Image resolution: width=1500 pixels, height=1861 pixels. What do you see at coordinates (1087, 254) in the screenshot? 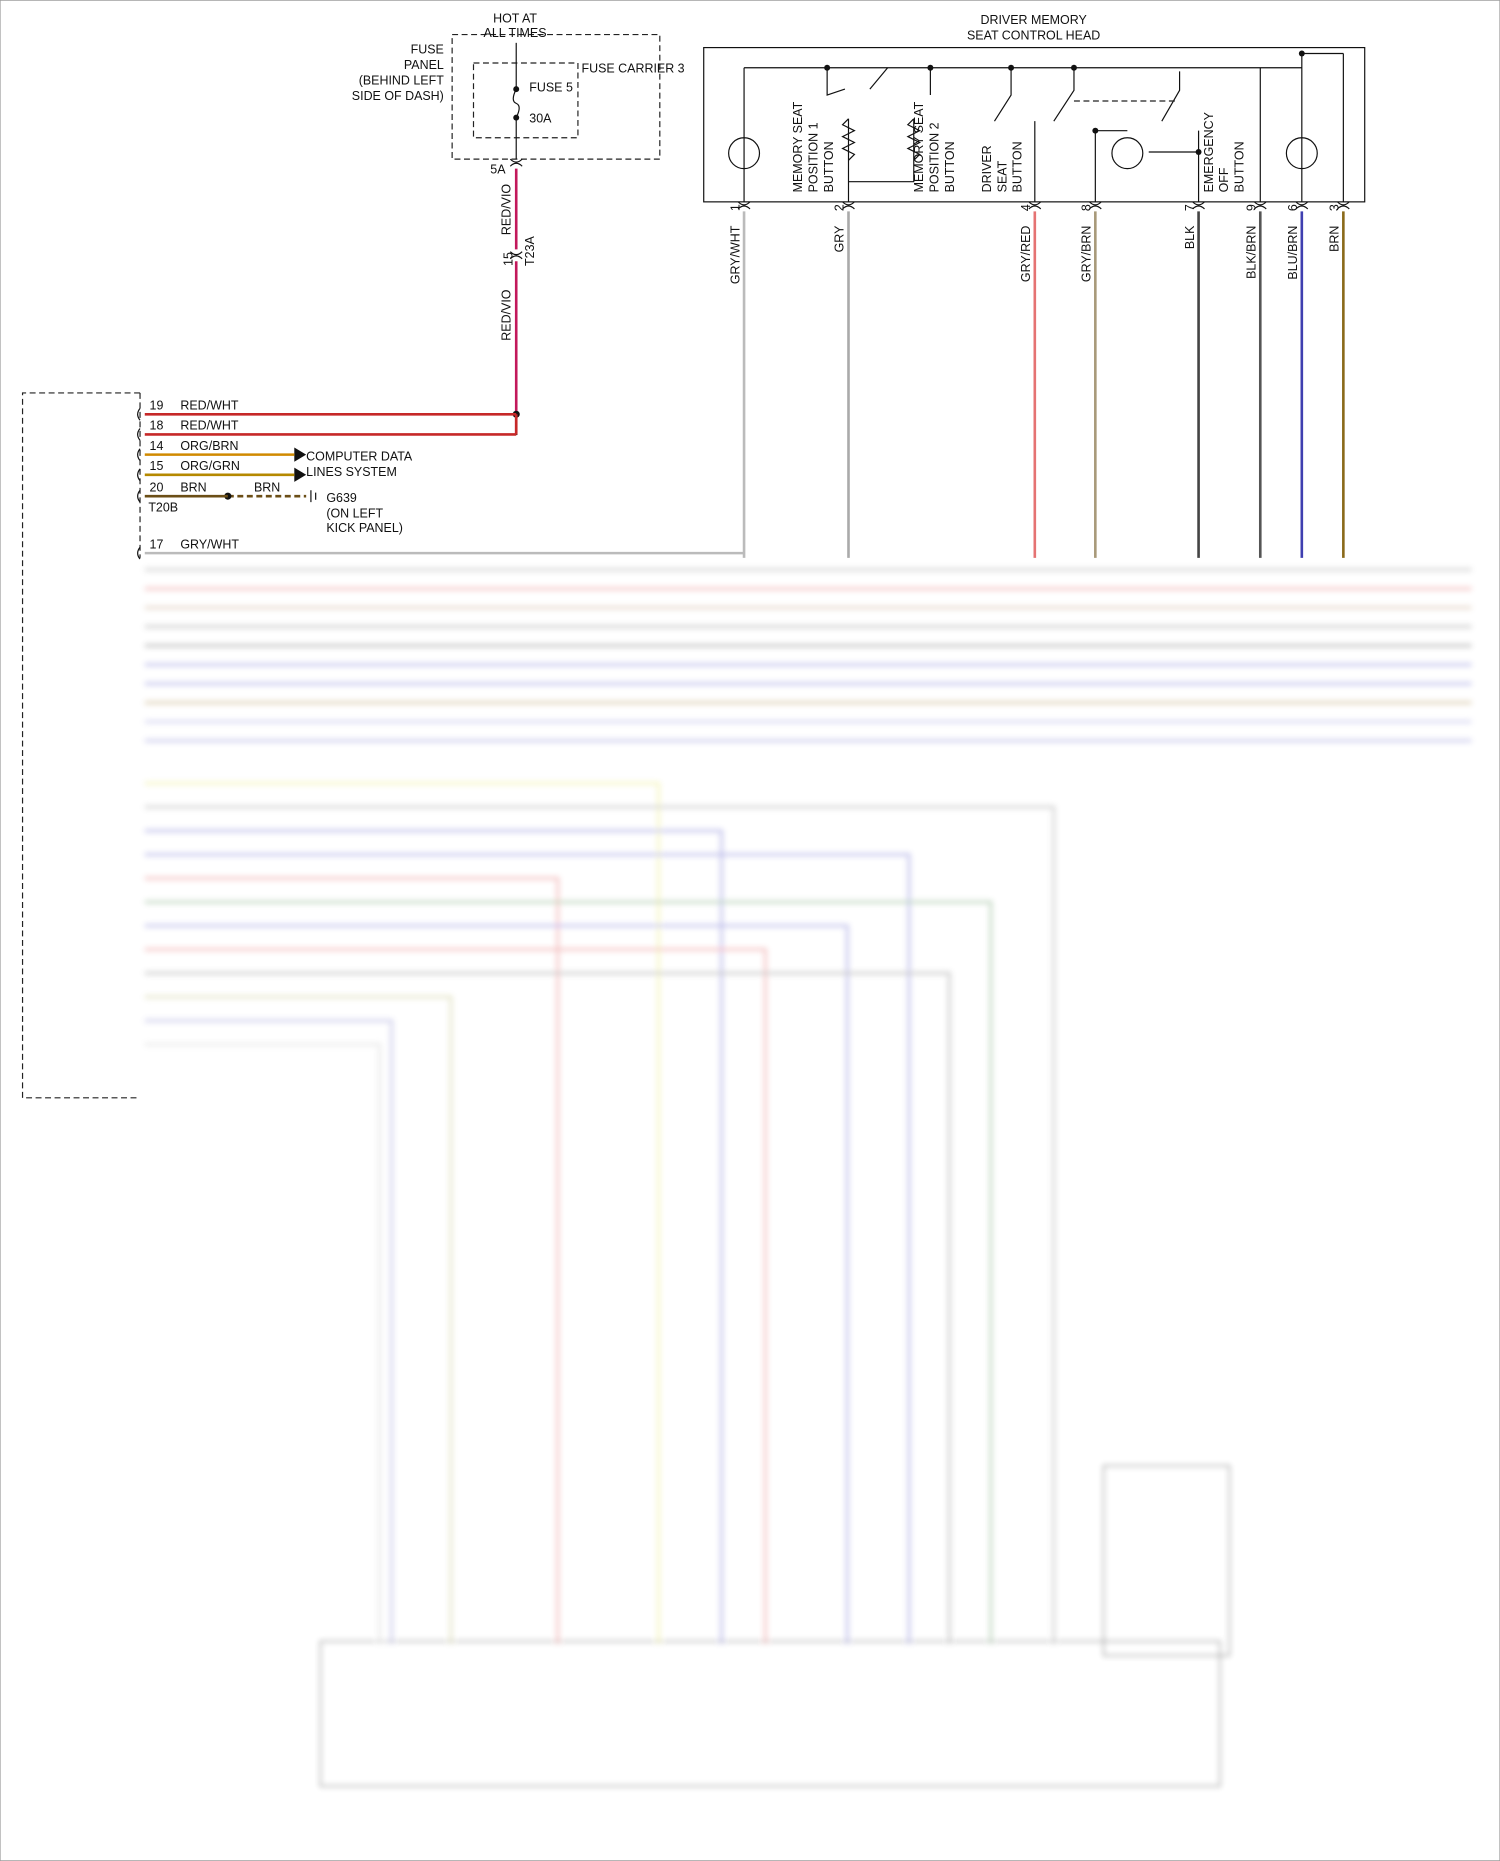
I see `wire-label: GRY/BRN` at bounding box center [1087, 254].